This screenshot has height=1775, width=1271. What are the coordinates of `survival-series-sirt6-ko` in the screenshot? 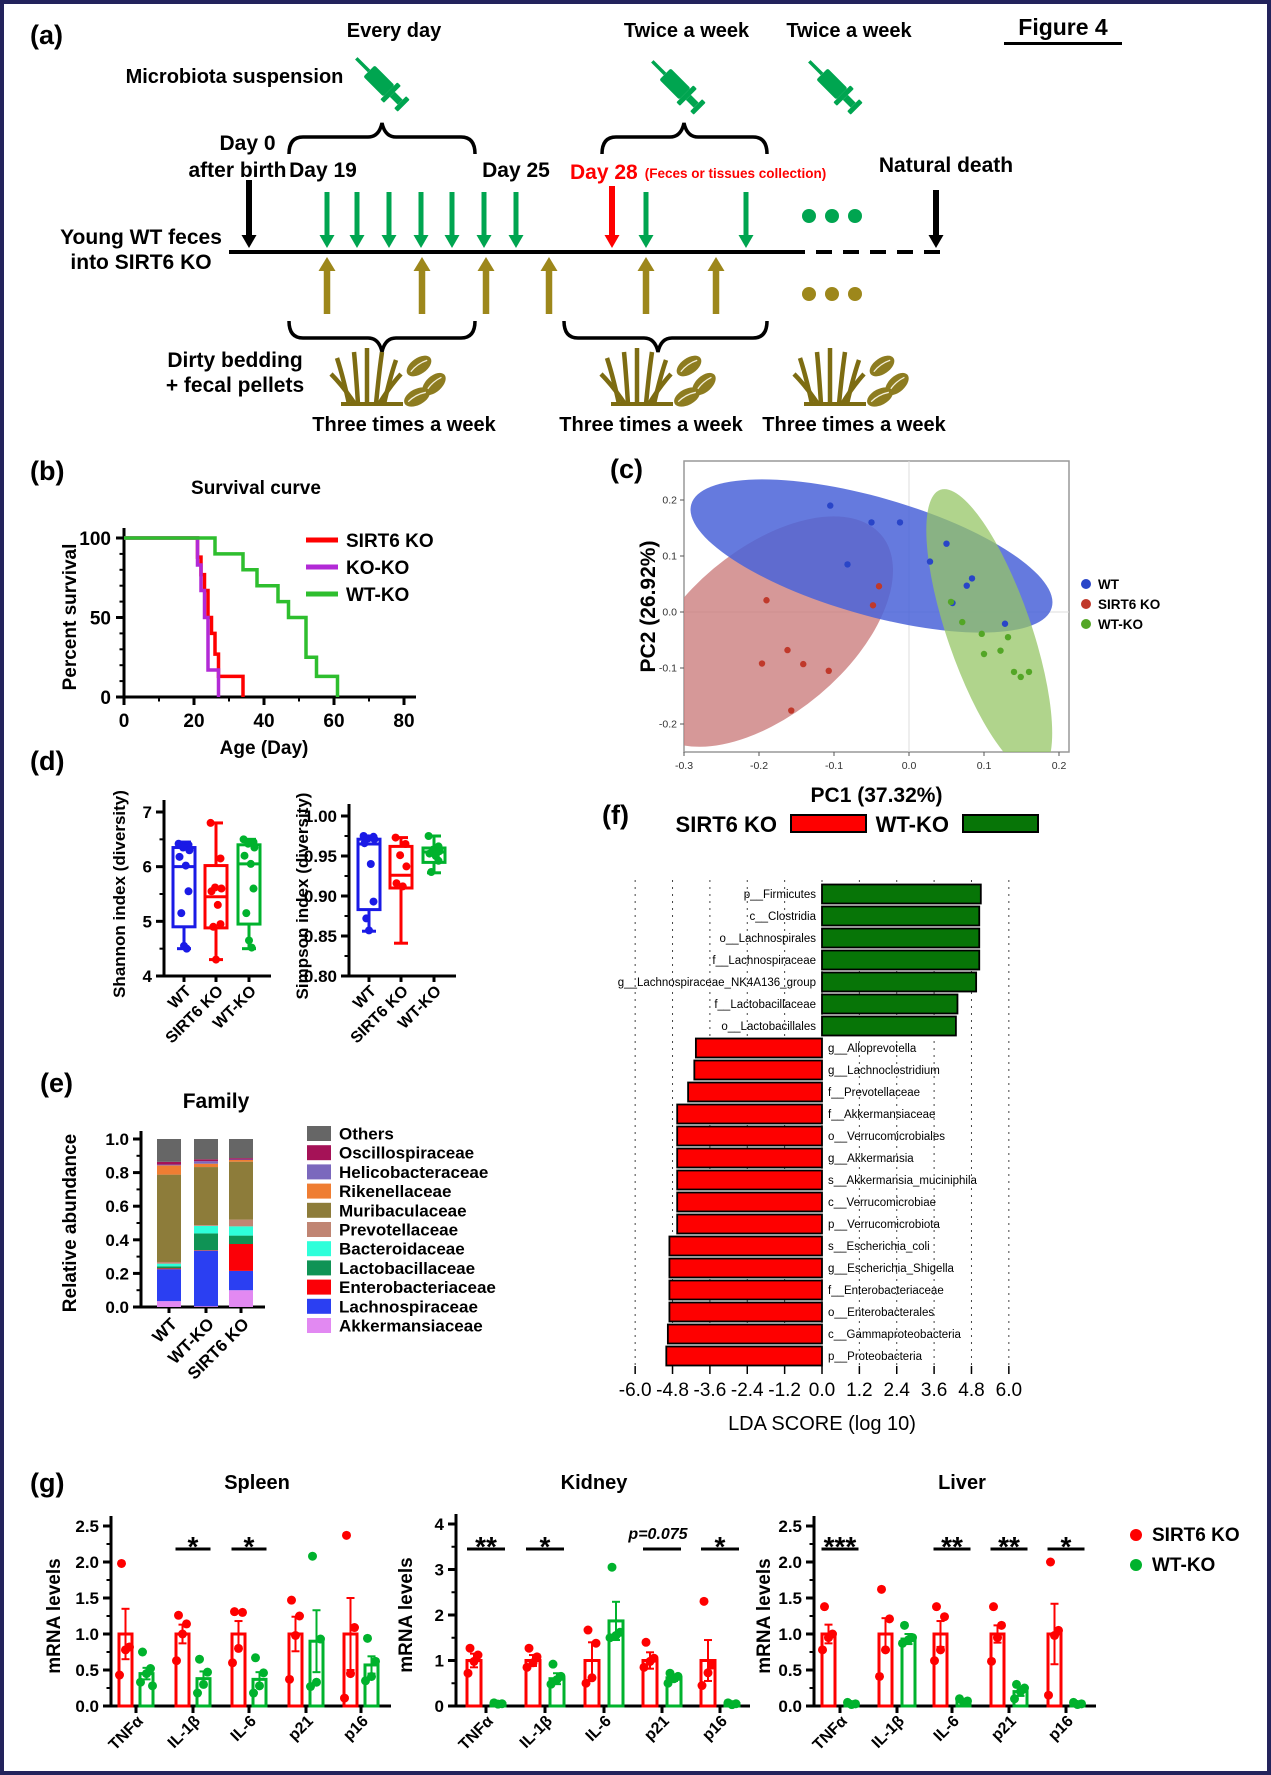 It's located at (184, 616).